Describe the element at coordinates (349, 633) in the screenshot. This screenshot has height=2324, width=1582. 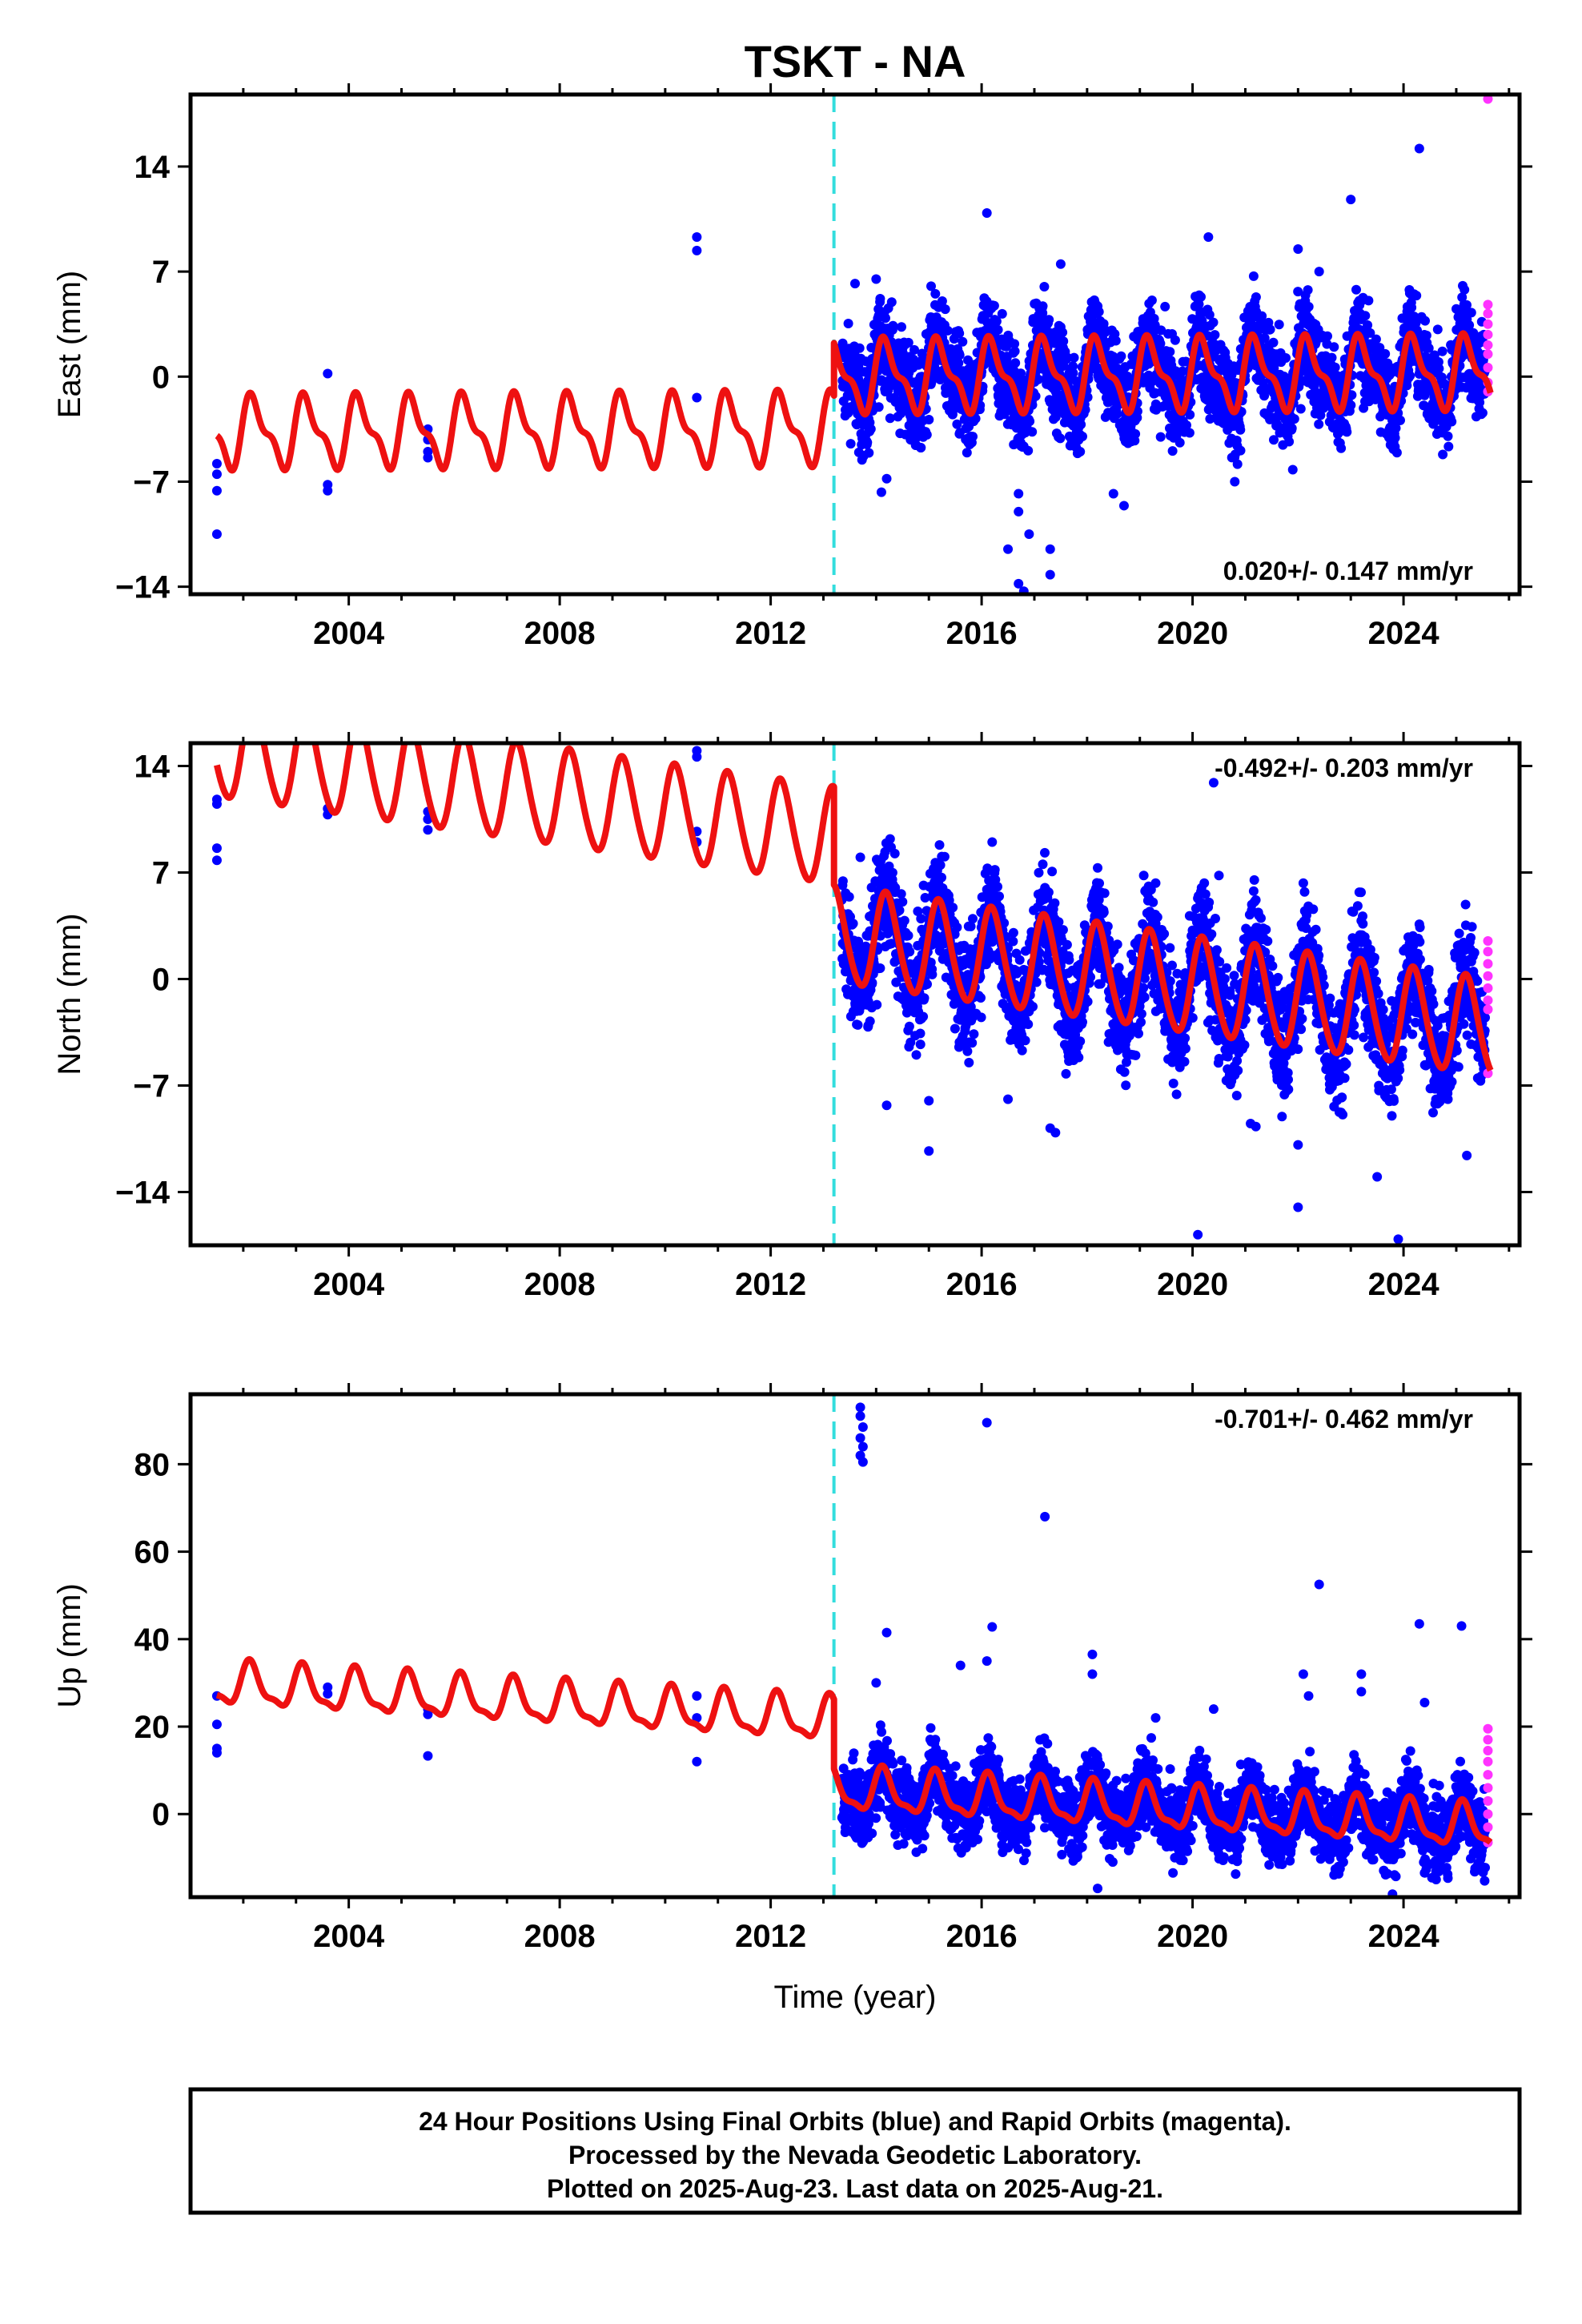
I see `x-tick-label: 2004` at that location.